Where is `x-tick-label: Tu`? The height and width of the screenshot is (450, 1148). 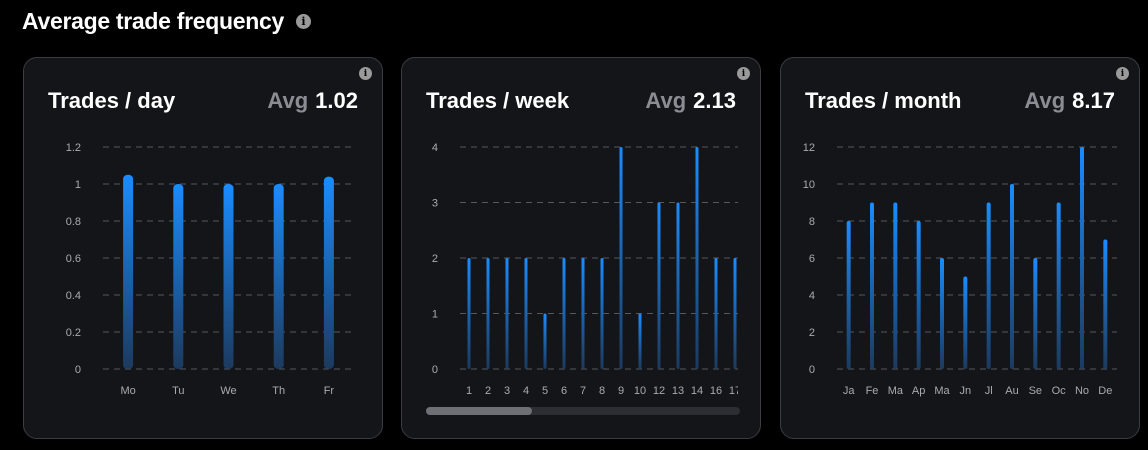 x-tick-label: Tu is located at coordinates (178, 391).